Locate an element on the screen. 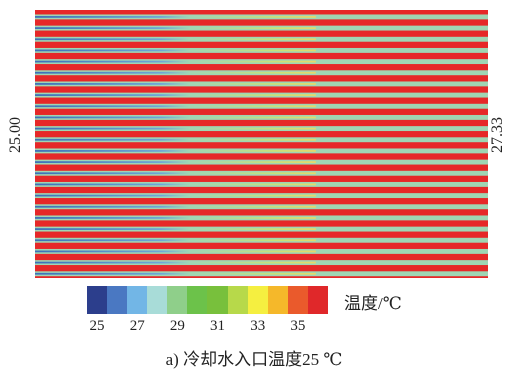 The image size is (508, 369). colorbar-title: 温度/℃ is located at coordinates (373, 303).